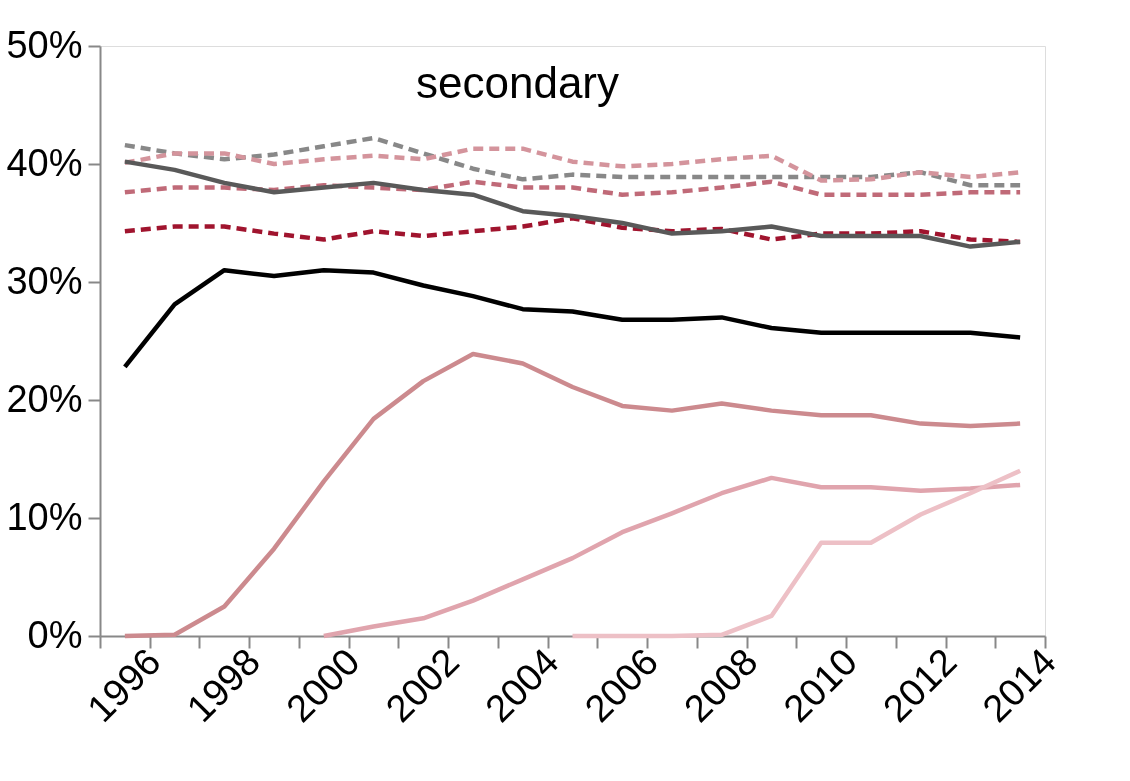 This screenshot has height=781, width=1130. I want to click on y-tick-label: 10%, so click(44, 516).